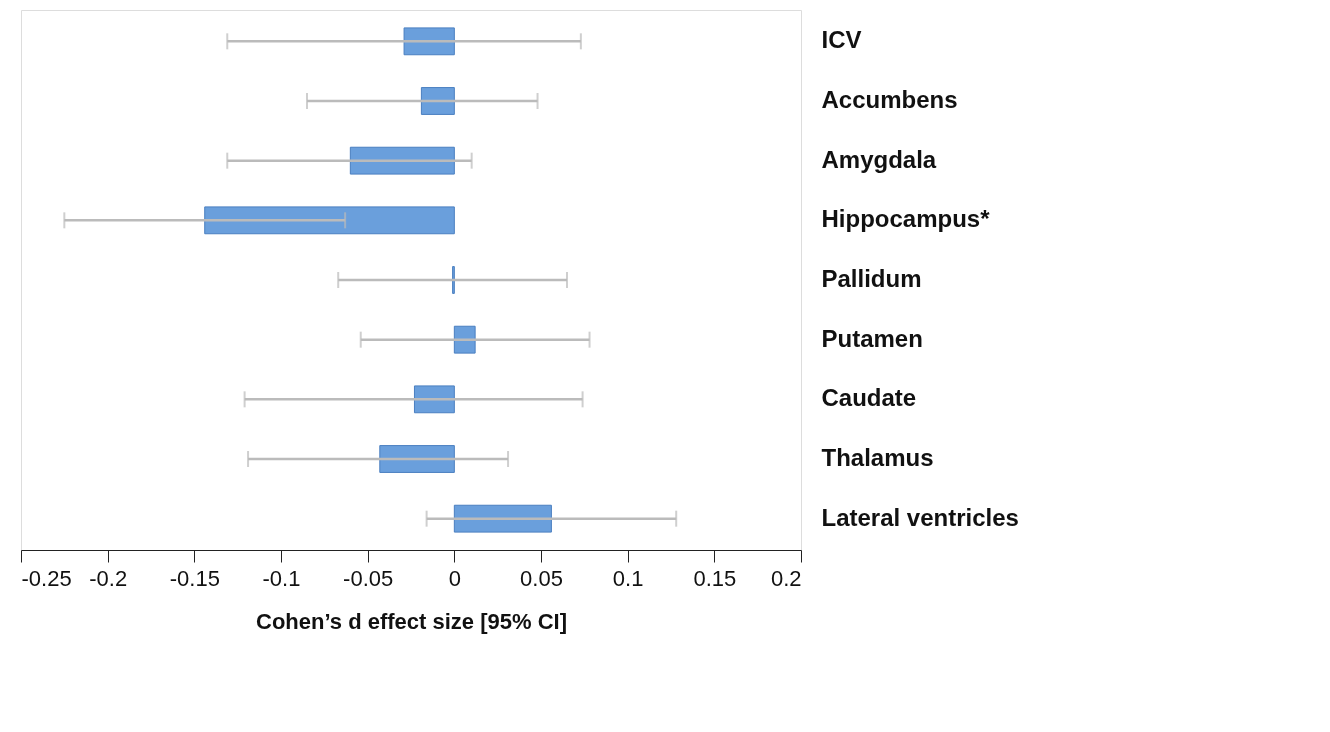  What do you see at coordinates (920, 517) in the screenshot?
I see `y-tick-label: Lateral ventricles` at bounding box center [920, 517].